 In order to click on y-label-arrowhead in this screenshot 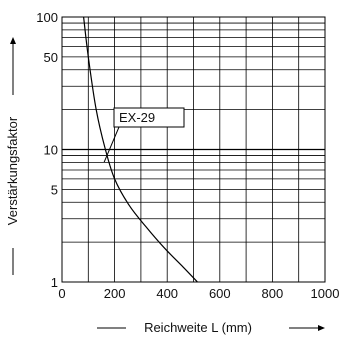, I will do `click(13, 40)`.